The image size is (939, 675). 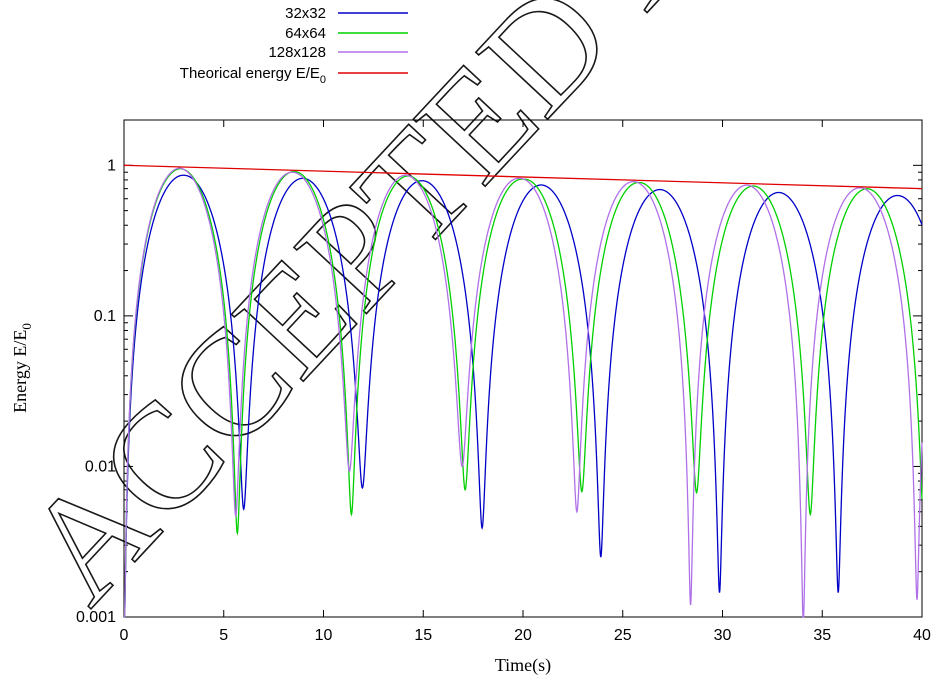 What do you see at coordinates (26, 326) in the screenshot?
I see `y-axis-title-sub: 0` at bounding box center [26, 326].